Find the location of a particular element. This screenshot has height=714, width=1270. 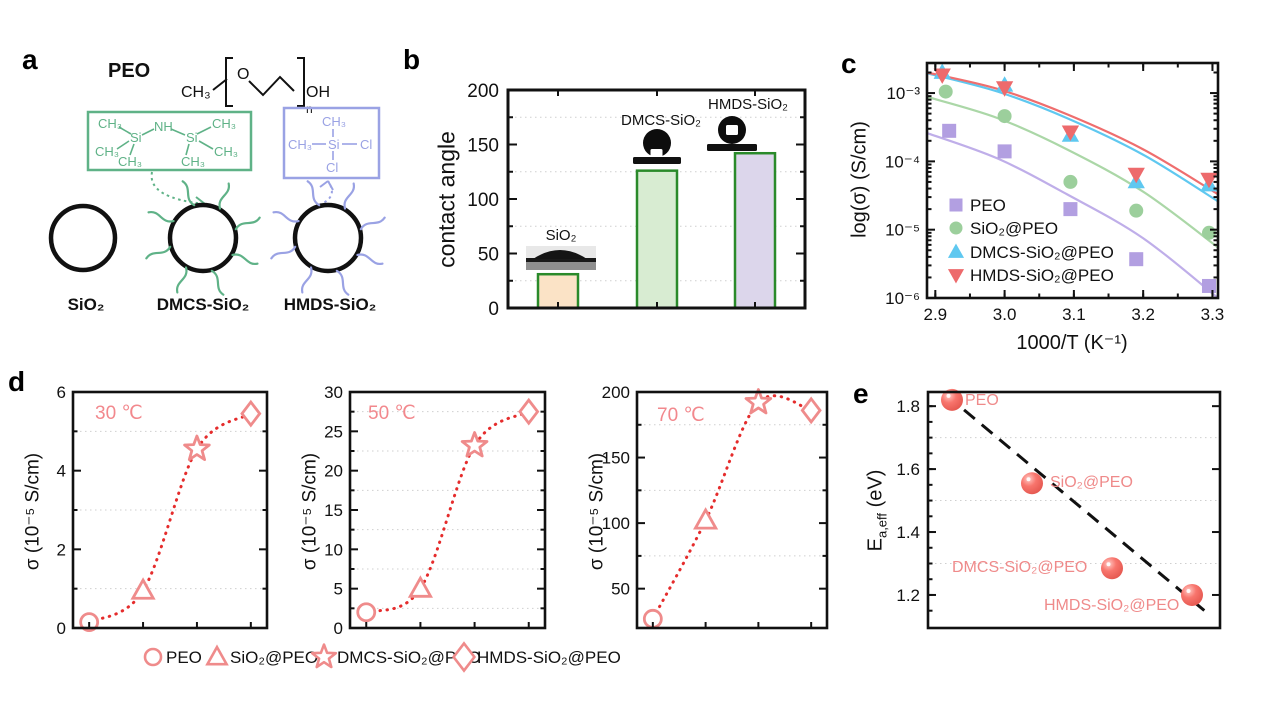

e-label-peo: PEO is located at coordinates (982, 400).